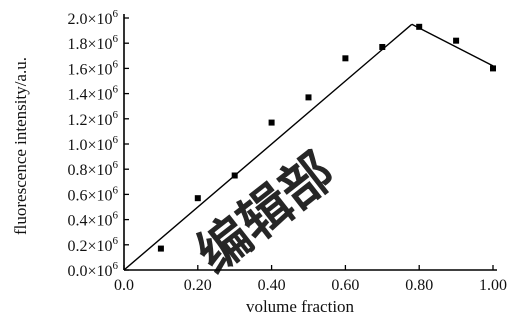 Image resolution: width=520 pixels, height=321 pixels. Describe the element at coordinates (20, 146) in the screenshot. I see `y-axis-title: fluorescence intensity/a.u.` at that location.